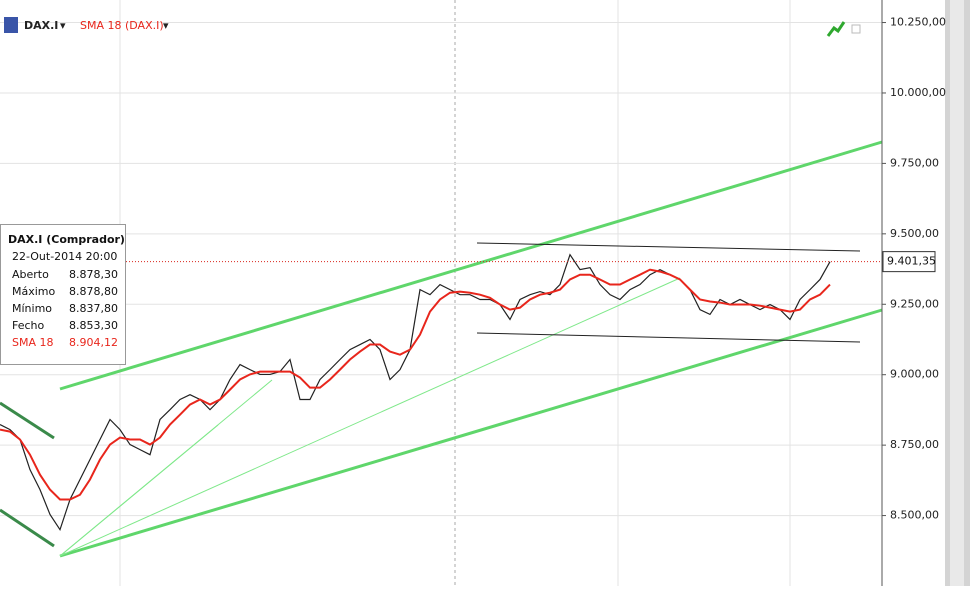 This screenshot has height=590, width=970. What do you see at coordinates (33, 342) in the screenshot?
I see `info-label: SMA 18` at bounding box center [33, 342].